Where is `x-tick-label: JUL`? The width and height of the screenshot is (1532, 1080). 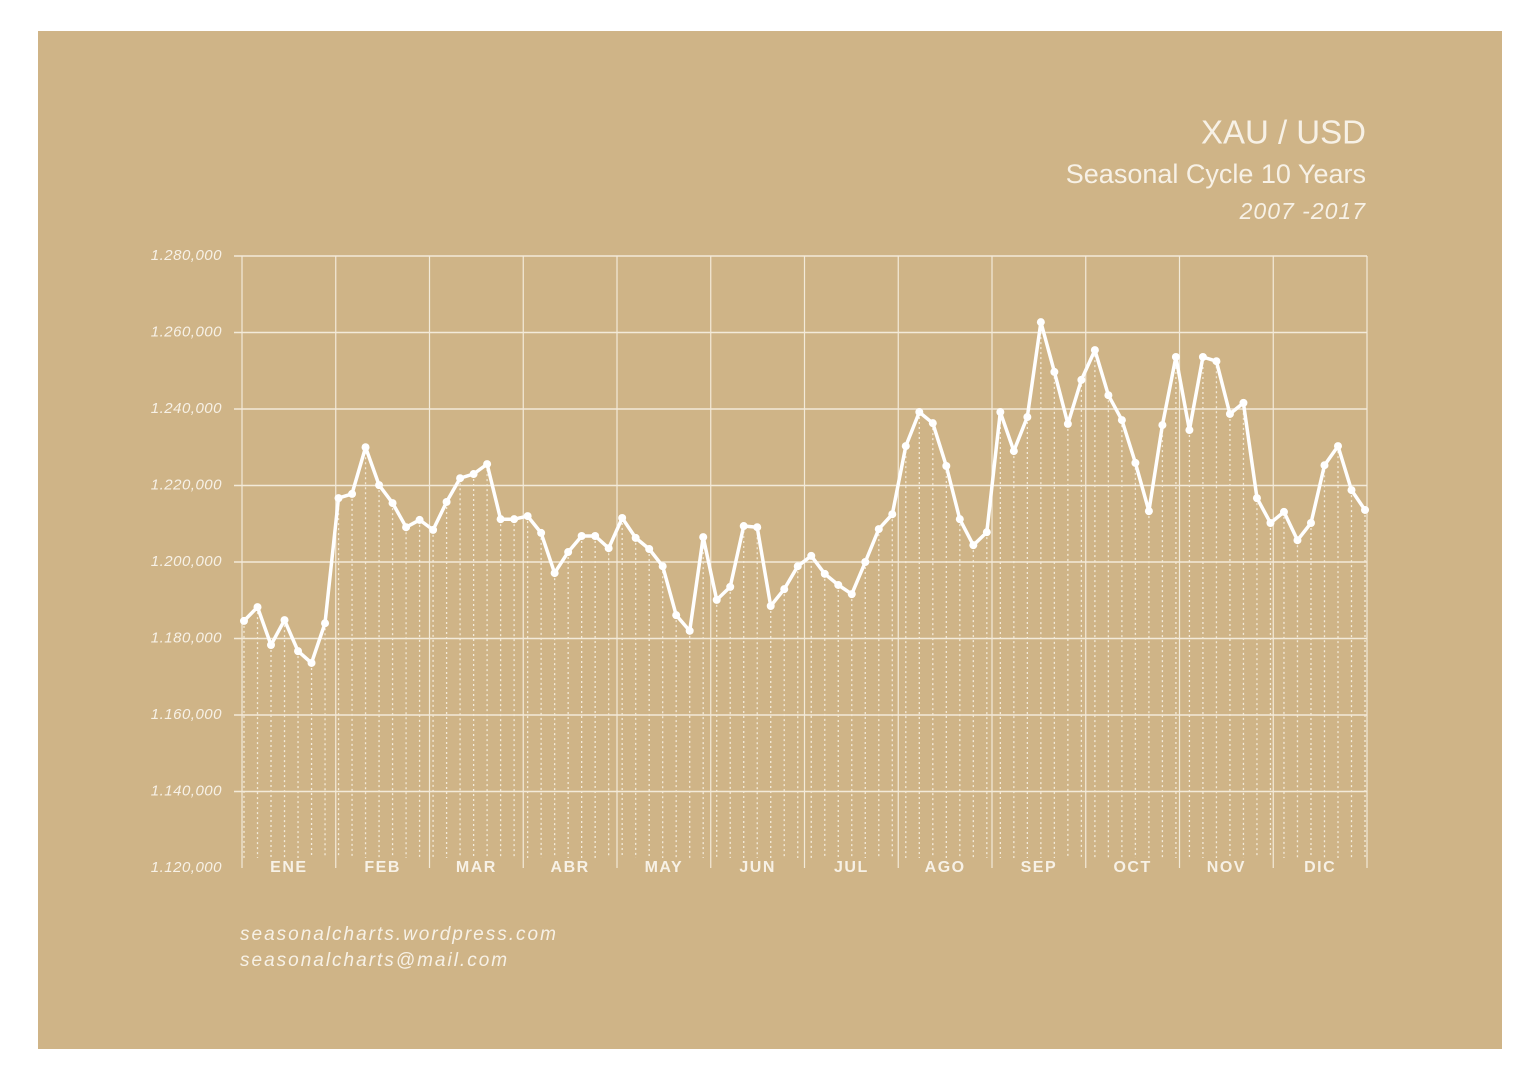
x-tick-label: JUL is located at coordinates (851, 867).